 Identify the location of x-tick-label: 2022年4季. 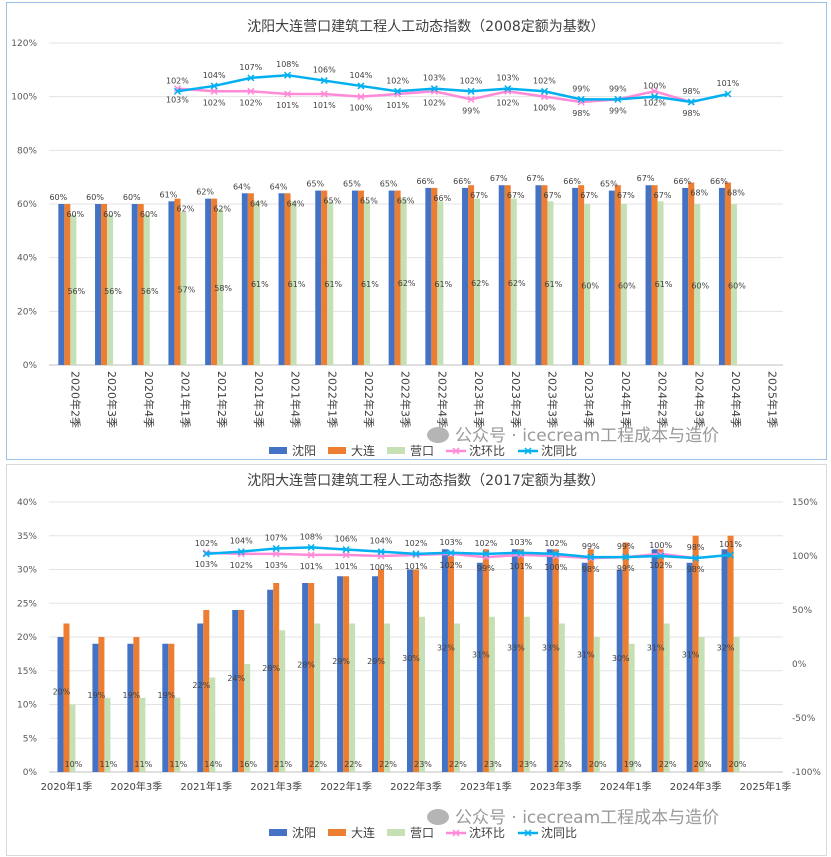
(442, 399).